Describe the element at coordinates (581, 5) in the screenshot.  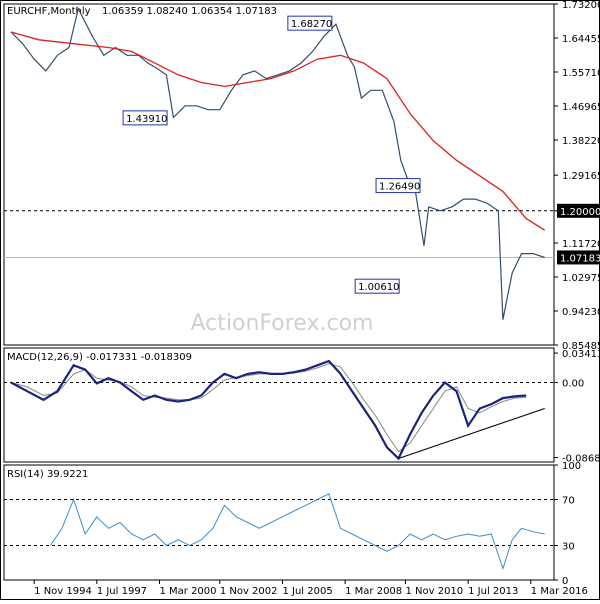
I see `y-tick-label: 1.73200` at that location.